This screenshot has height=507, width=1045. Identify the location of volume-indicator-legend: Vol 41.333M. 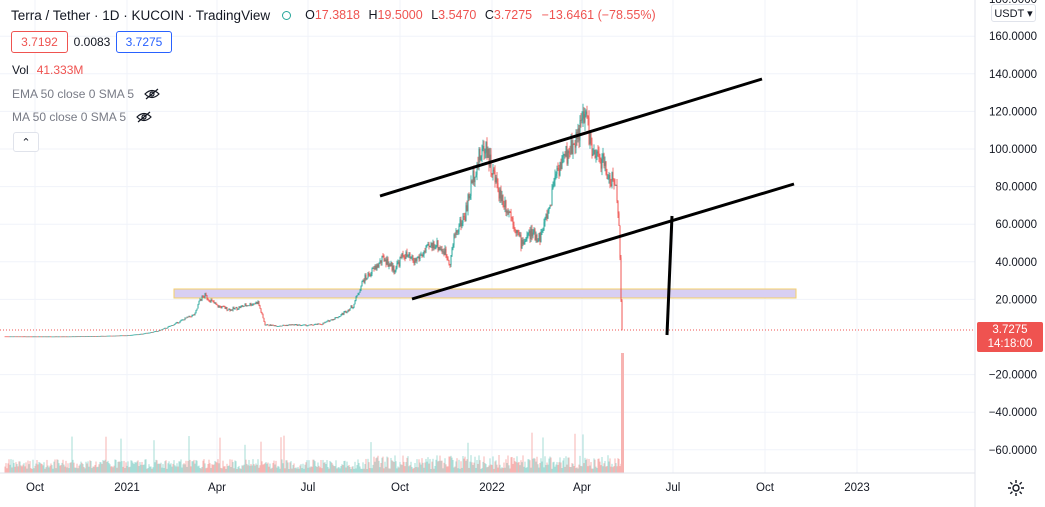
(47, 70).